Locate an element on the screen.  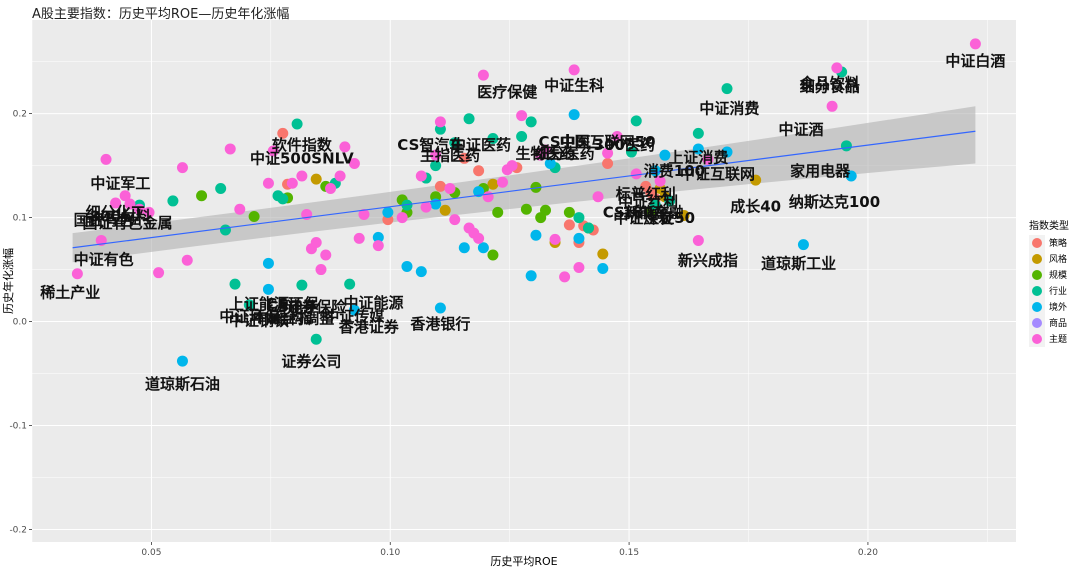
point-label: 中证红利 is located at coordinates (648, 202).